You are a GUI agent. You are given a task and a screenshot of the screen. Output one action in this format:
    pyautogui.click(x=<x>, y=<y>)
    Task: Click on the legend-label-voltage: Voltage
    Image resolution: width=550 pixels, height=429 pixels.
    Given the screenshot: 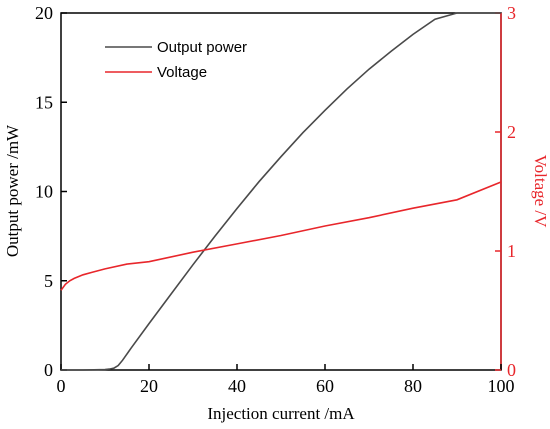 What is the action you would take?
    pyautogui.click(x=182, y=72)
    